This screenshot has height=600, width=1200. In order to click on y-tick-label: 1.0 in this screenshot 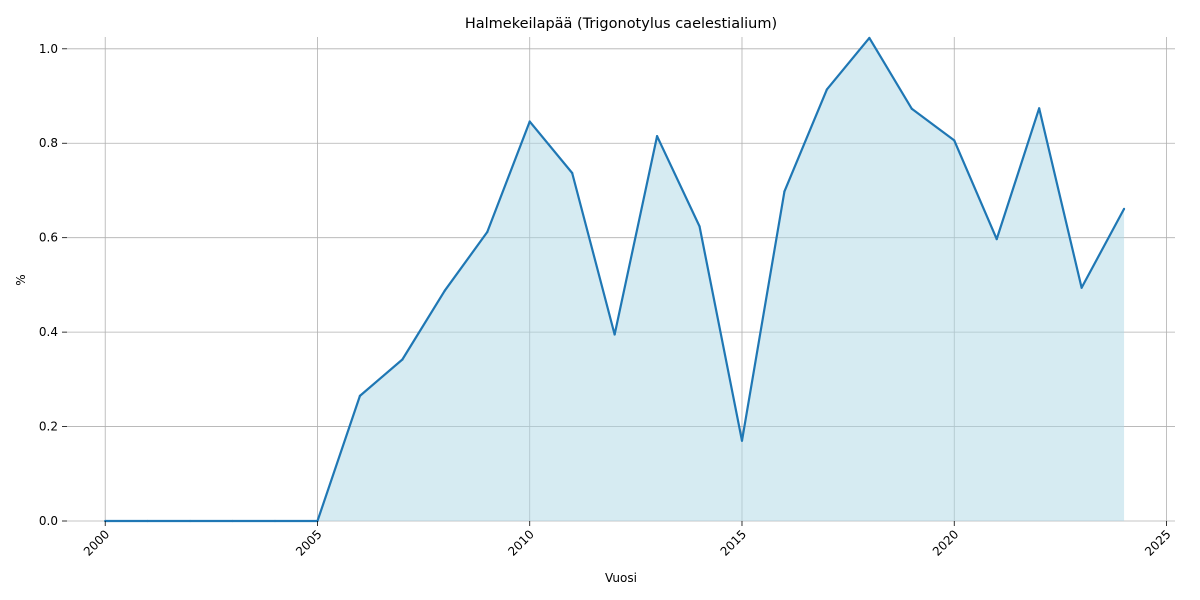, I will do `click(48, 49)`.